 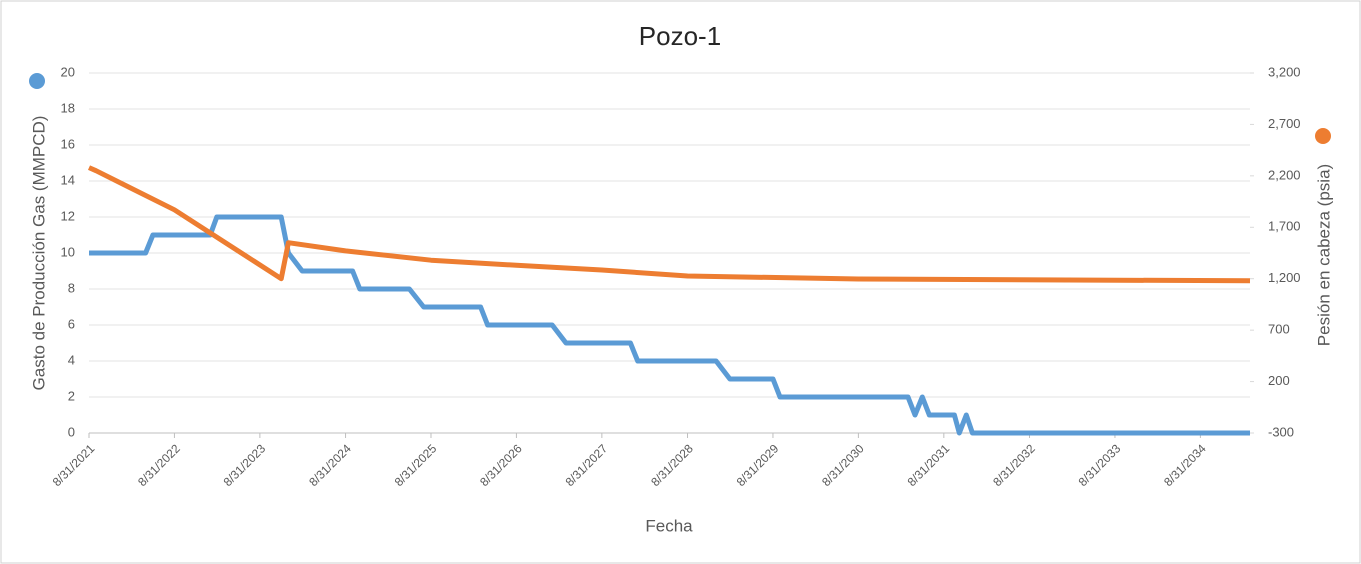 What do you see at coordinates (68, 179) in the screenshot?
I see `y-tick-label: 14` at bounding box center [68, 179].